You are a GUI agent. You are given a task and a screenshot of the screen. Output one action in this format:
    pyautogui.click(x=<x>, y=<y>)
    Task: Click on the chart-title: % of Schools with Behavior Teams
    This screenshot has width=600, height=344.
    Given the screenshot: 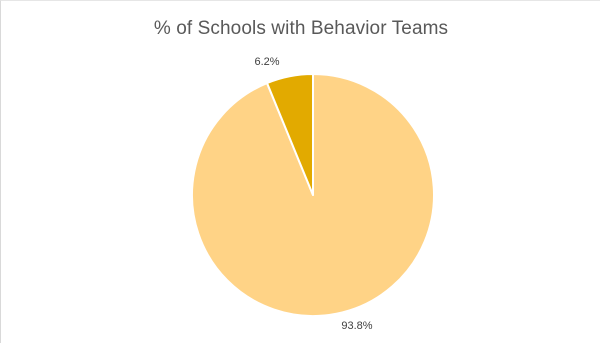 What is the action you would take?
    pyautogui.click(x=301, y=28)
    